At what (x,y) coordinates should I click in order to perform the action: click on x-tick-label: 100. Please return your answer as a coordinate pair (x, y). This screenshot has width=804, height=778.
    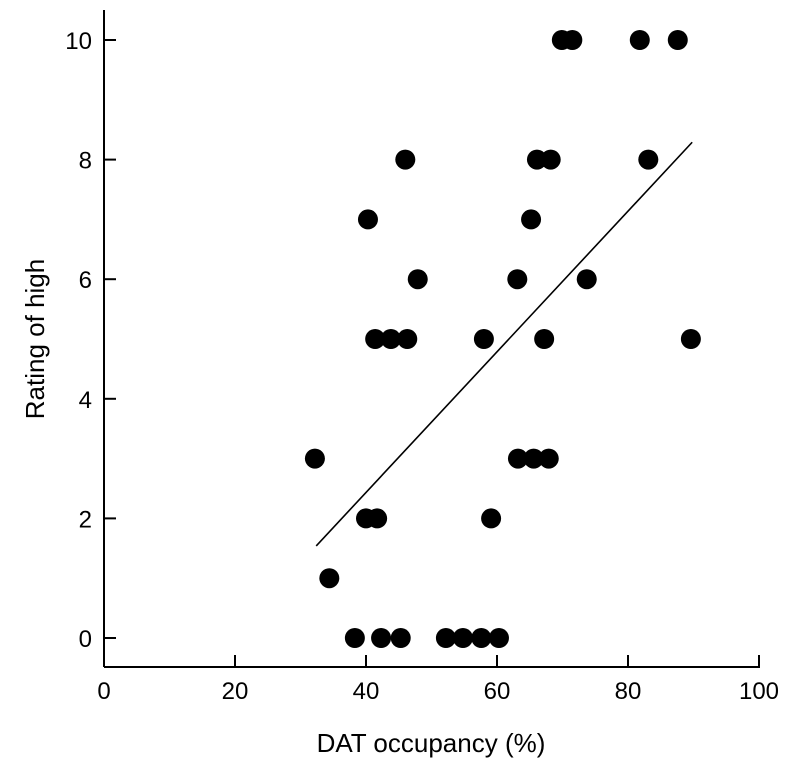
    Looking at the image, I should click on (759, 691).